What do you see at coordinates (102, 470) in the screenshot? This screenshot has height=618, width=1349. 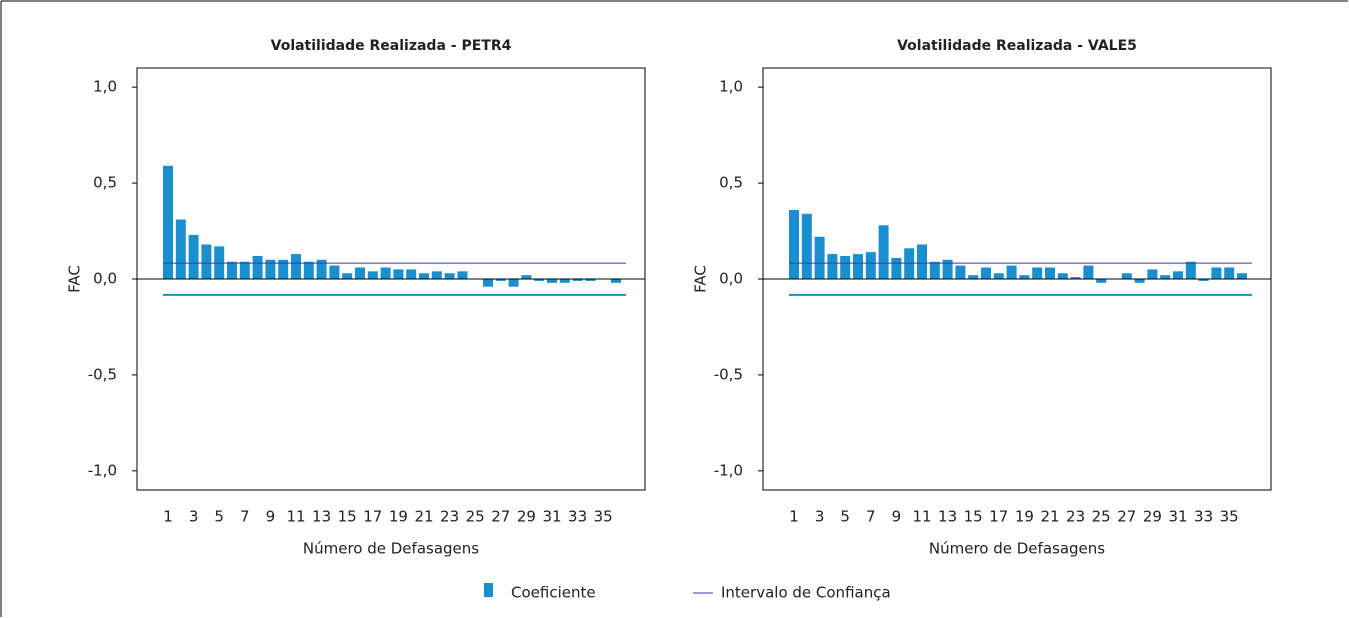 I see `y-tick-label: -1,0` at bounding box center [102, 470].